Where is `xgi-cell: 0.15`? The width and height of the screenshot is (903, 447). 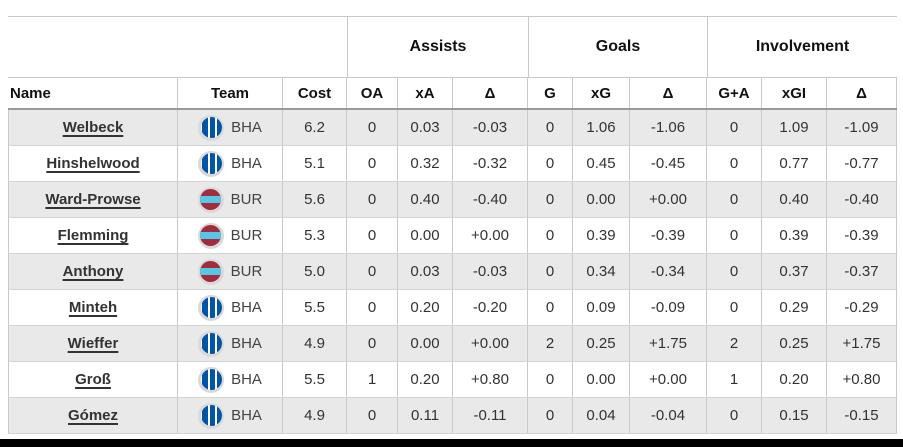
xgi-cell: 0.15 is located at coordinates (794, 415).